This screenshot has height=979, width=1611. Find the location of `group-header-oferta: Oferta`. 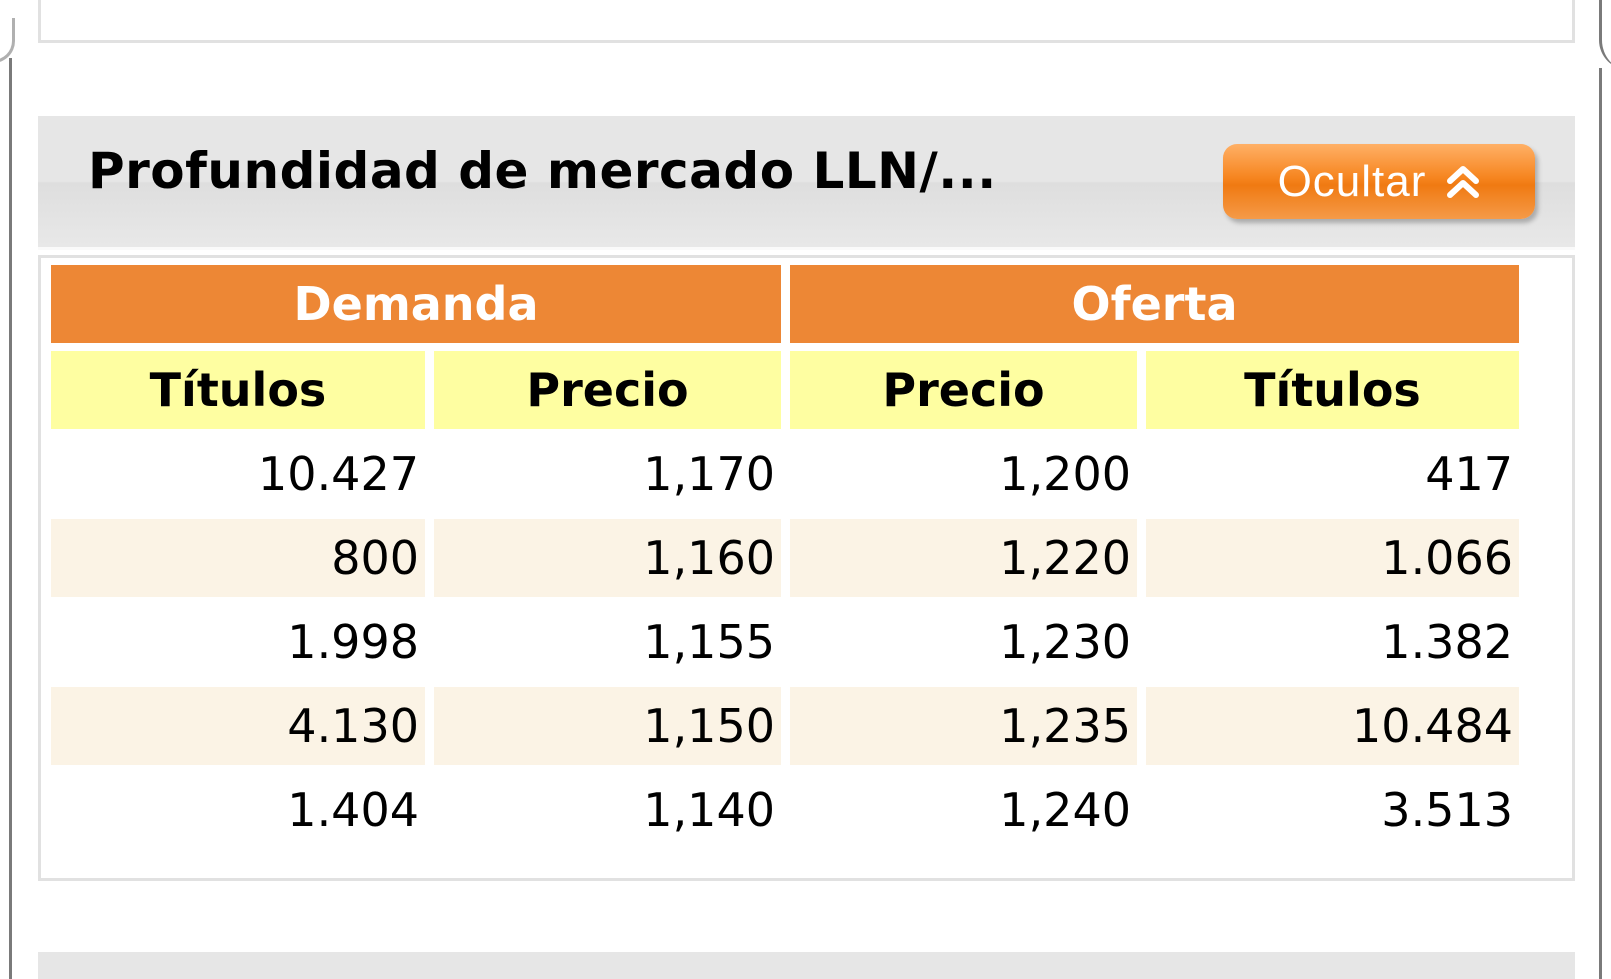

group-header-oferta: Oferta is located at coordinates (1154, 304).